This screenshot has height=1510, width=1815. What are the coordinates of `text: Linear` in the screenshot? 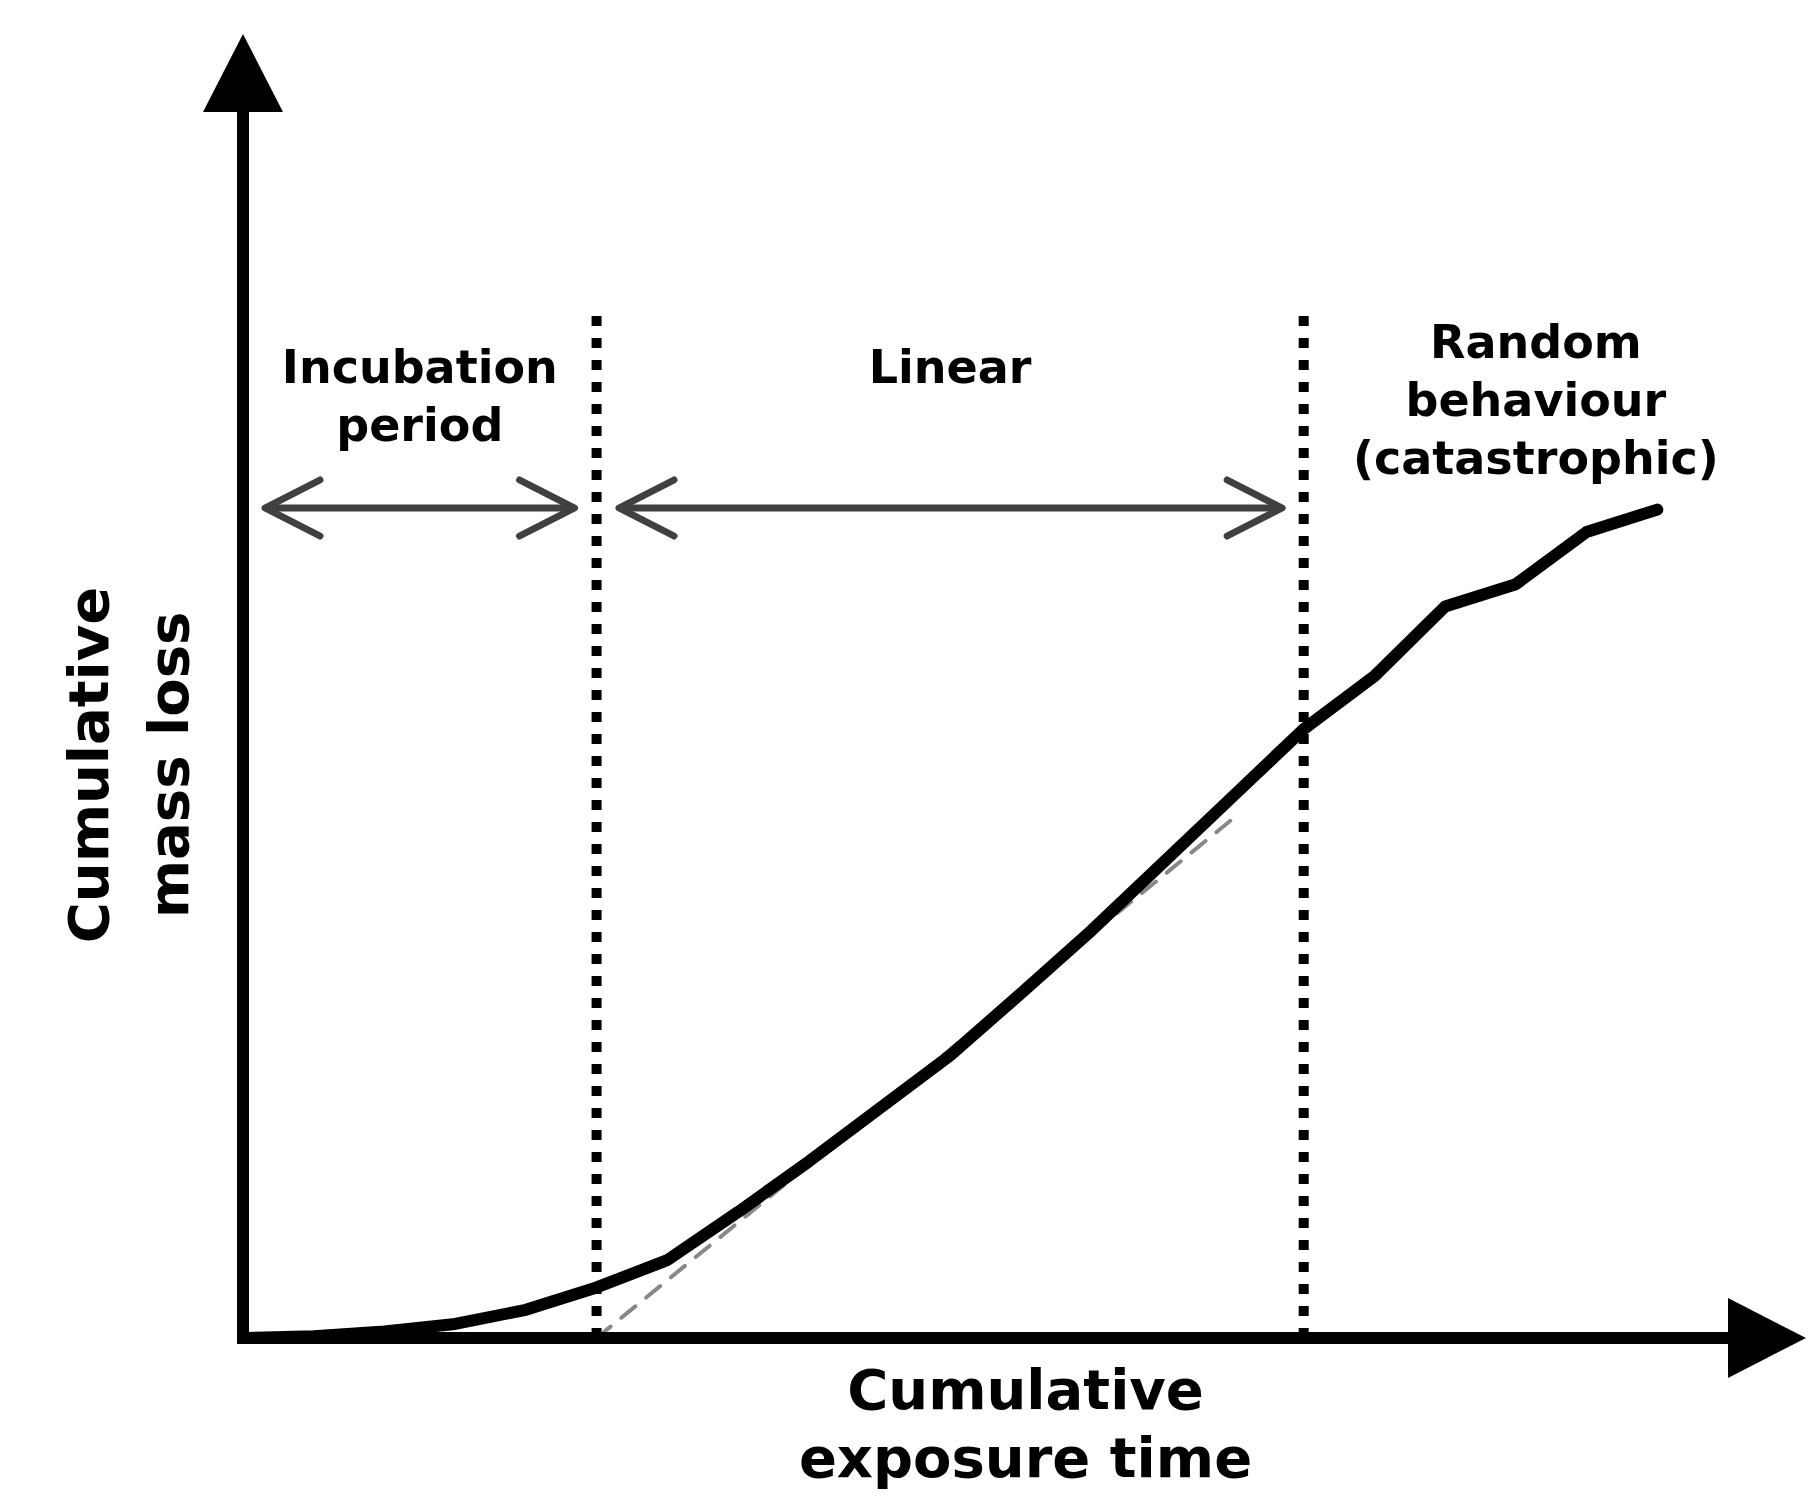 It's located at (950, 366).